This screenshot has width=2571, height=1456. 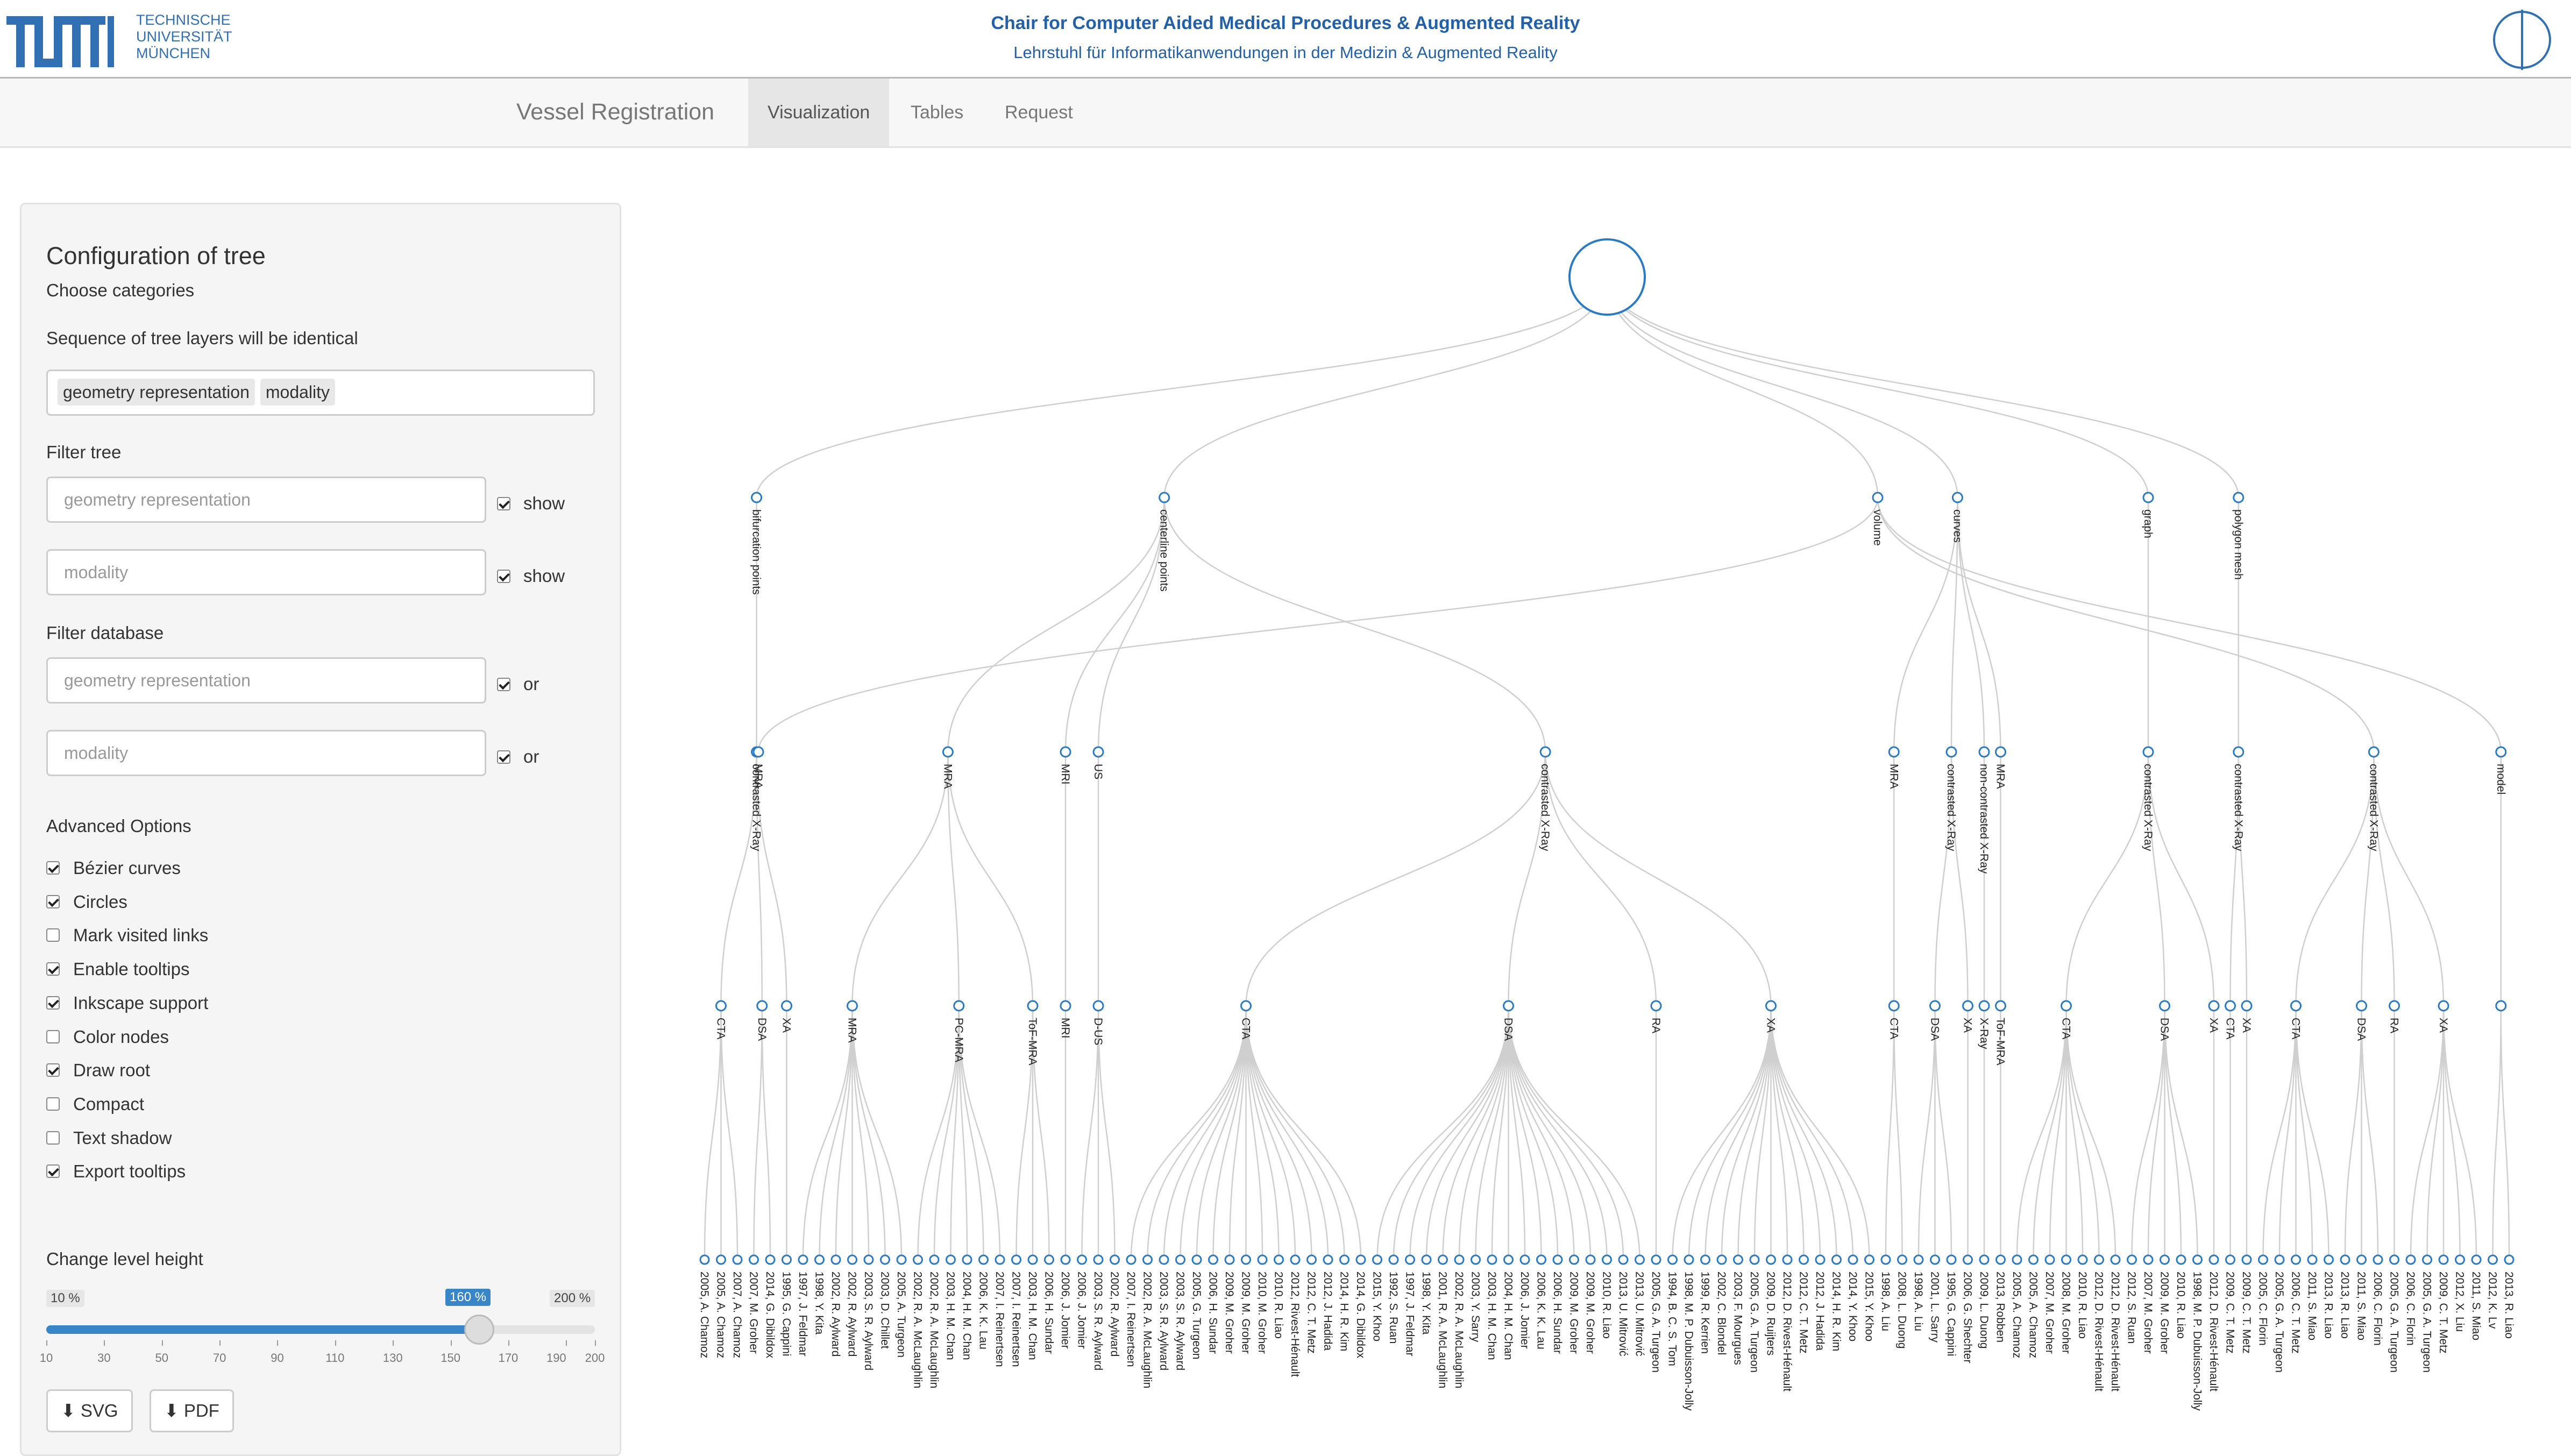 What do you see at coordinates (1039, 112) in the screenshot?
I see `tab-request: Request` at bounding box center [1039, 112].